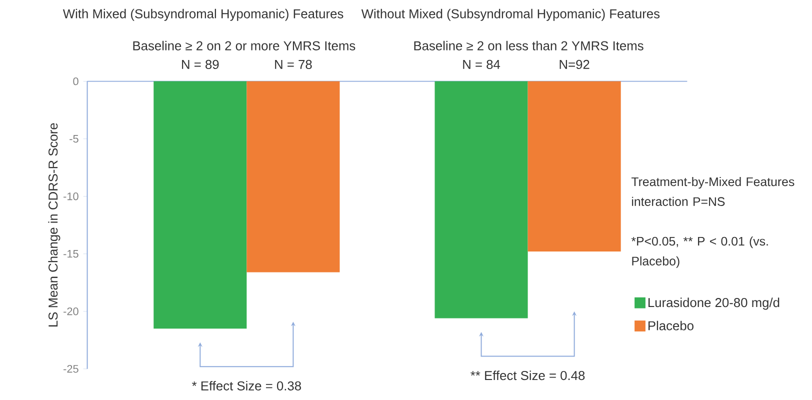 The width and height of the screenshot is (812, 400). Describe the element at coordinates (671, 325) in the screenshot. I see `legend-label: Placebo` at that location.